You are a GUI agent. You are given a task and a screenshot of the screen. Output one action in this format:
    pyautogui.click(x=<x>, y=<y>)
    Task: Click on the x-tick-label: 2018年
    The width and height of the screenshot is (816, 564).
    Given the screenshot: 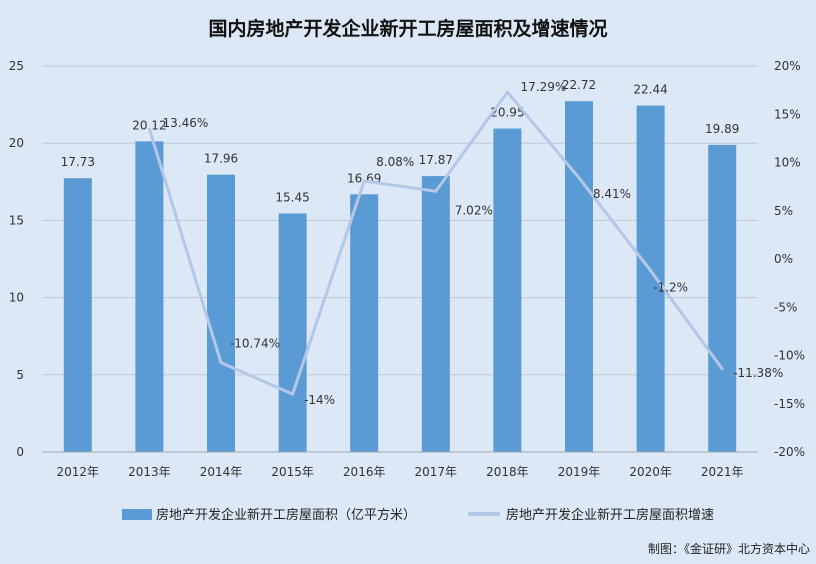 What is the action you would take?
    pyautogui.click(x=507, y=472)
    